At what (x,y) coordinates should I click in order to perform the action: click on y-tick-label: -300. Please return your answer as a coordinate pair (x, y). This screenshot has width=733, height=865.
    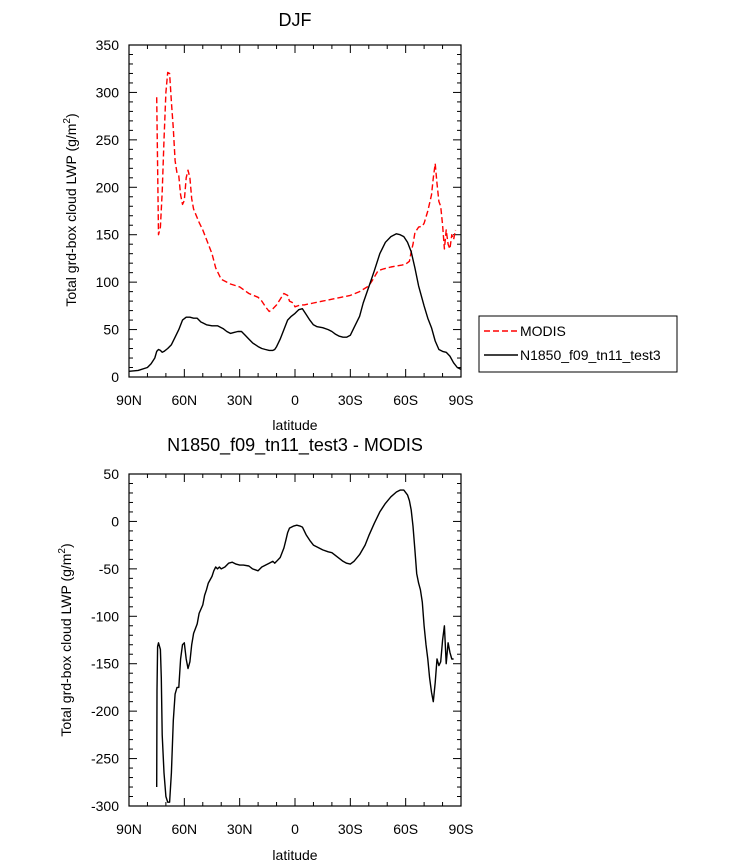
    Looking at the image, I should click on (105, 806).